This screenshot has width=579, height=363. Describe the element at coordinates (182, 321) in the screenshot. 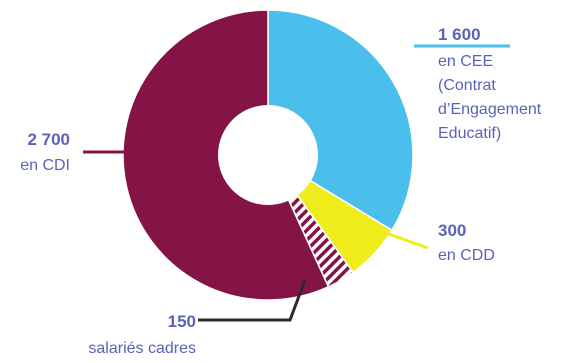

I see `value-label-cadres: 150` at that location.